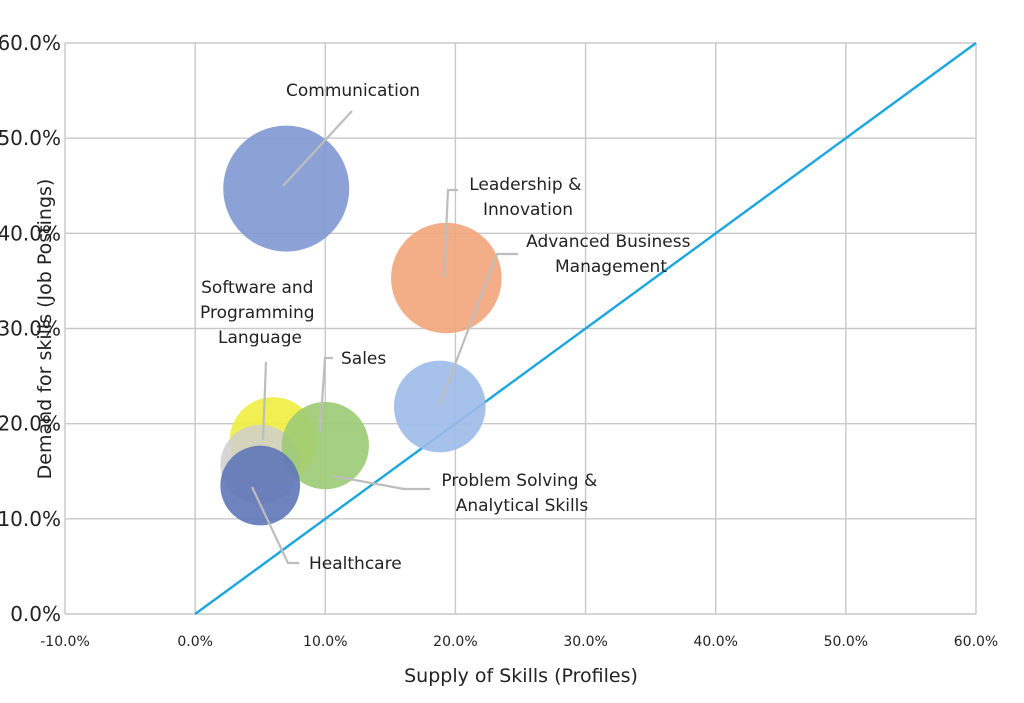 The image size is (1024, 703). What do you see at coordinates (30, 43) in the screenshot?
I see `y-tick-label: 60.0%` at bounding box center [30, 43].